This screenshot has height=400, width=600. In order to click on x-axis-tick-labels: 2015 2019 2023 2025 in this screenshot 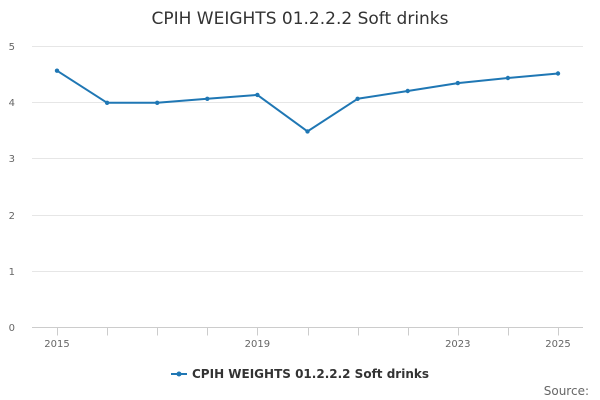, I will do `click(307, 344)`.